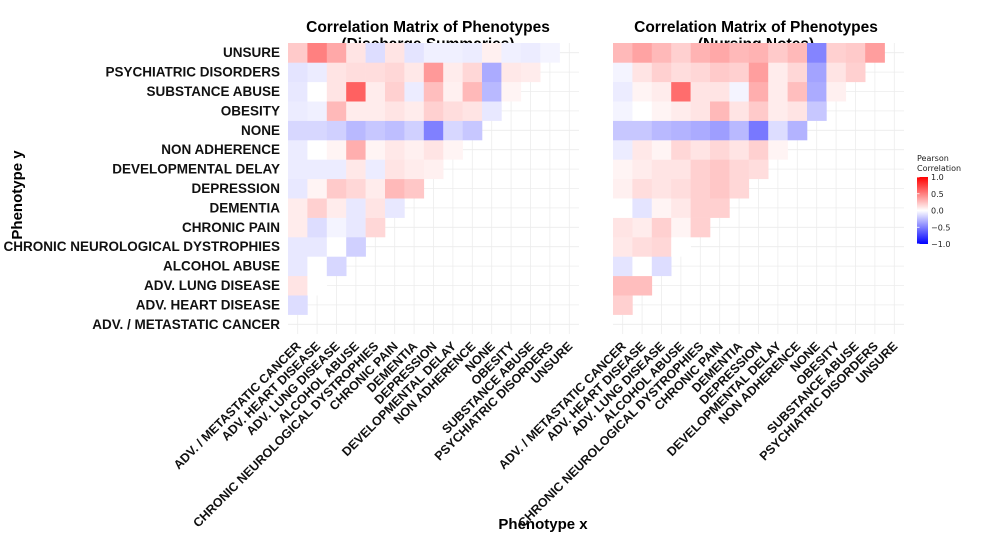 The width and height of the screenshot is (981, 552). I want to click on y-tick-label: DEPRESSION, so click(235, 188).